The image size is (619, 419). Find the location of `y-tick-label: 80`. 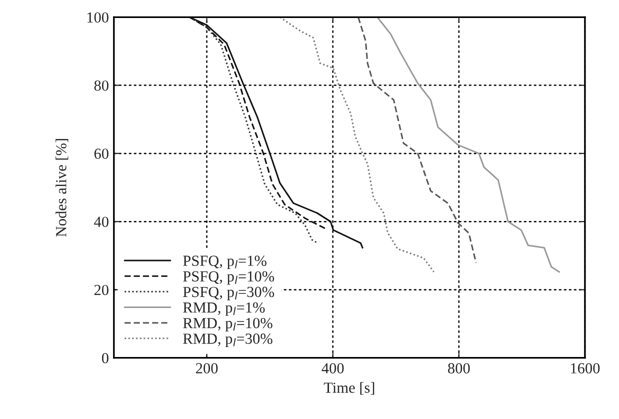

y-tick-label: 80 is located at coordinates (101, 85).